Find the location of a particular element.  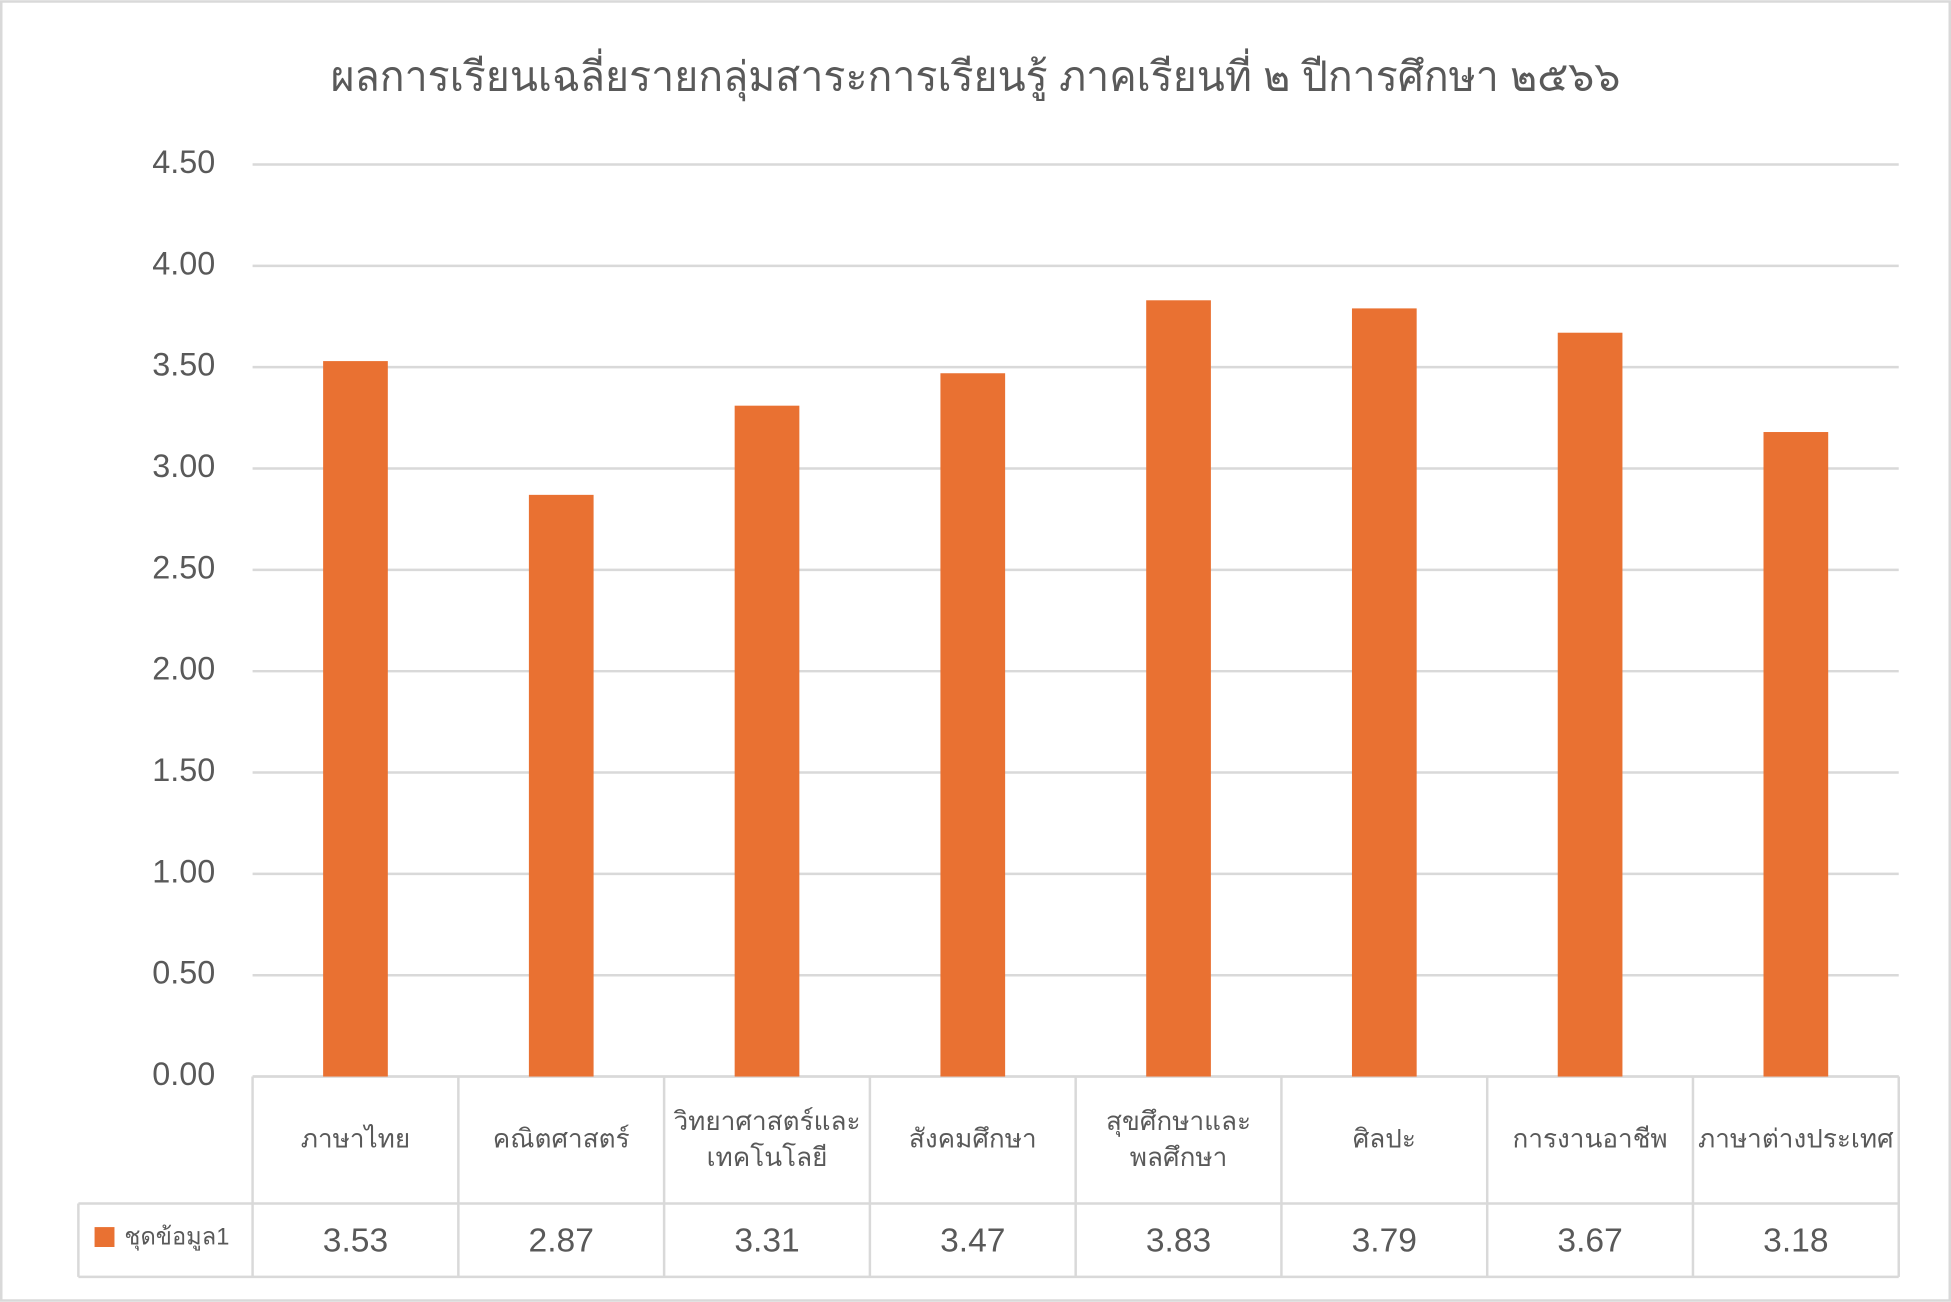

y-tick-label: 1.00 is located at coordinates (183, 871).